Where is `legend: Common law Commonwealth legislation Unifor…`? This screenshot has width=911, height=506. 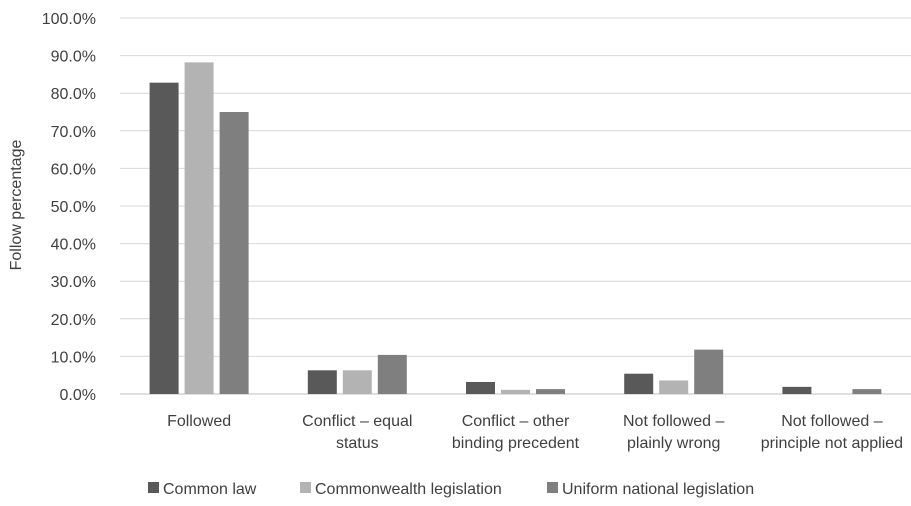
legend: Common law Commonwealth legislation Unifor… is located at coordinates (451, 489).